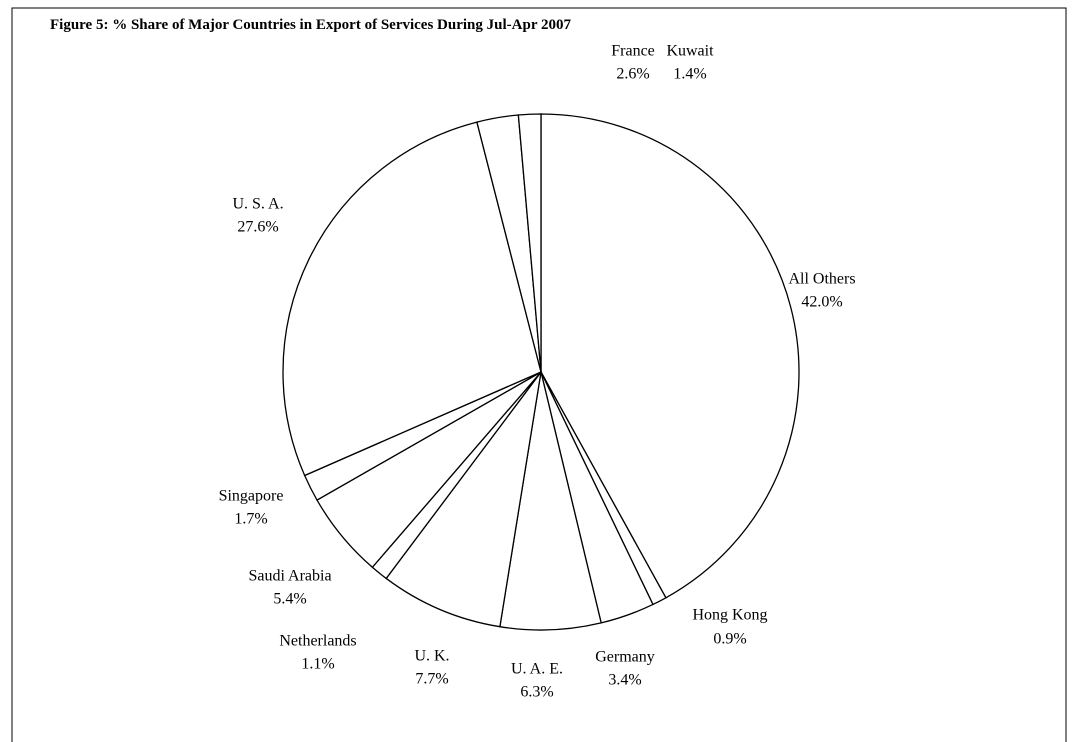  Describe the element at coordinates (536, 692) in the screenshot. I see `value-label: 6.3%` at that location.